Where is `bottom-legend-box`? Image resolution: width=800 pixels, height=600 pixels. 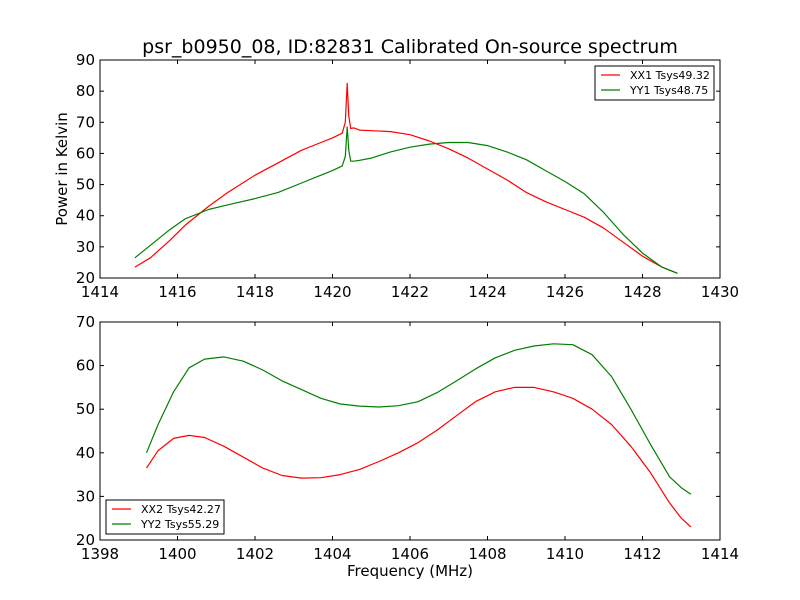
bottom-legend-box is located at coordinates (165, 517).